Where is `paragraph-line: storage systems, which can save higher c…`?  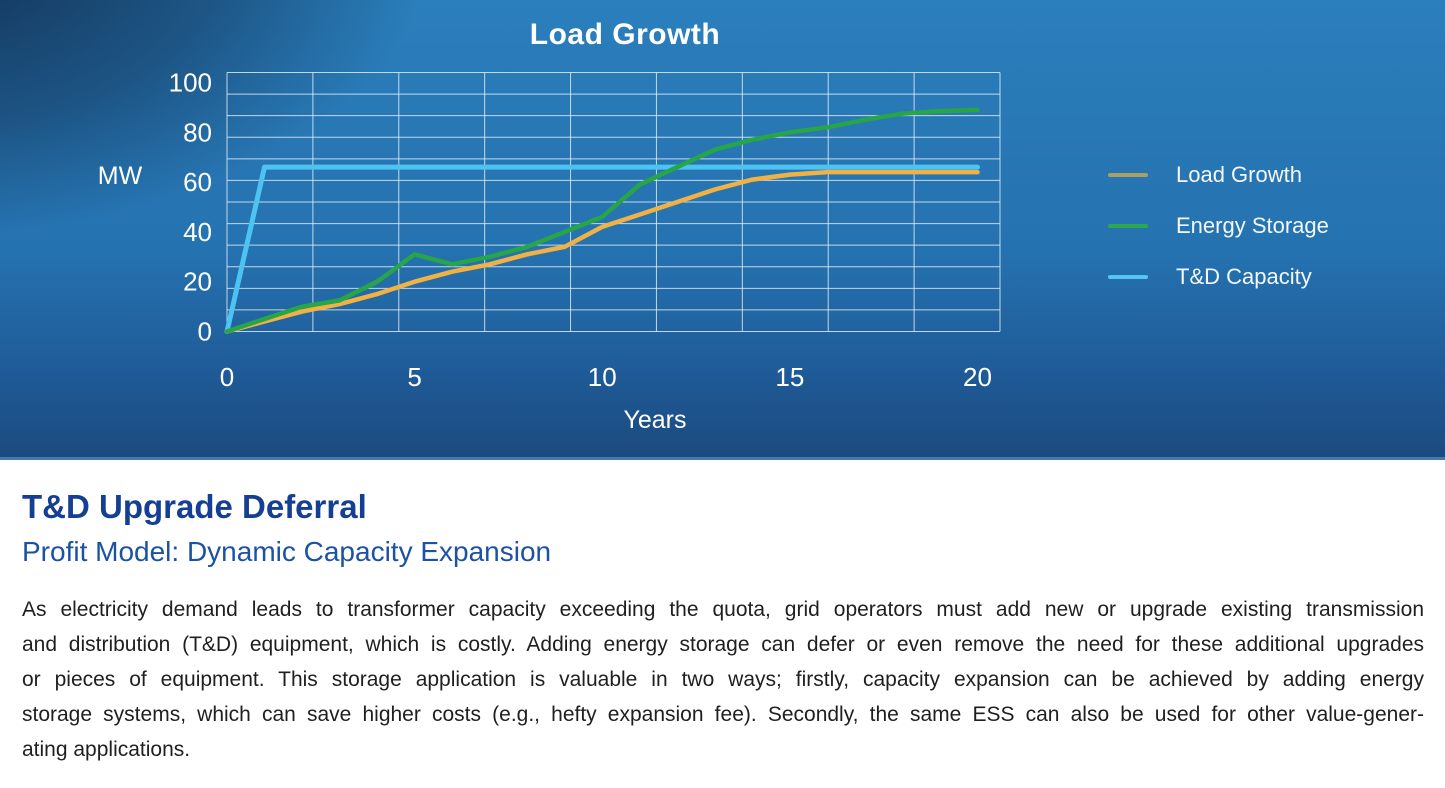
paragraph-line: storage systems, which can save higher c… is located at coordinates (723, 714).